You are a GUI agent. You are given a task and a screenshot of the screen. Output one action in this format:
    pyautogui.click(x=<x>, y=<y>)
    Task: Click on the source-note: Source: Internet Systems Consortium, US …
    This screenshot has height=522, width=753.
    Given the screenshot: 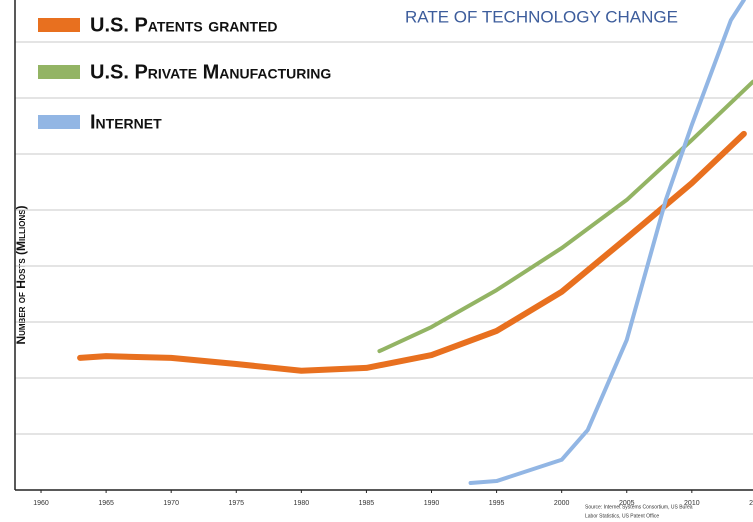 What is the action you would take?
    pyautogui.click(x=639, y=507)
    